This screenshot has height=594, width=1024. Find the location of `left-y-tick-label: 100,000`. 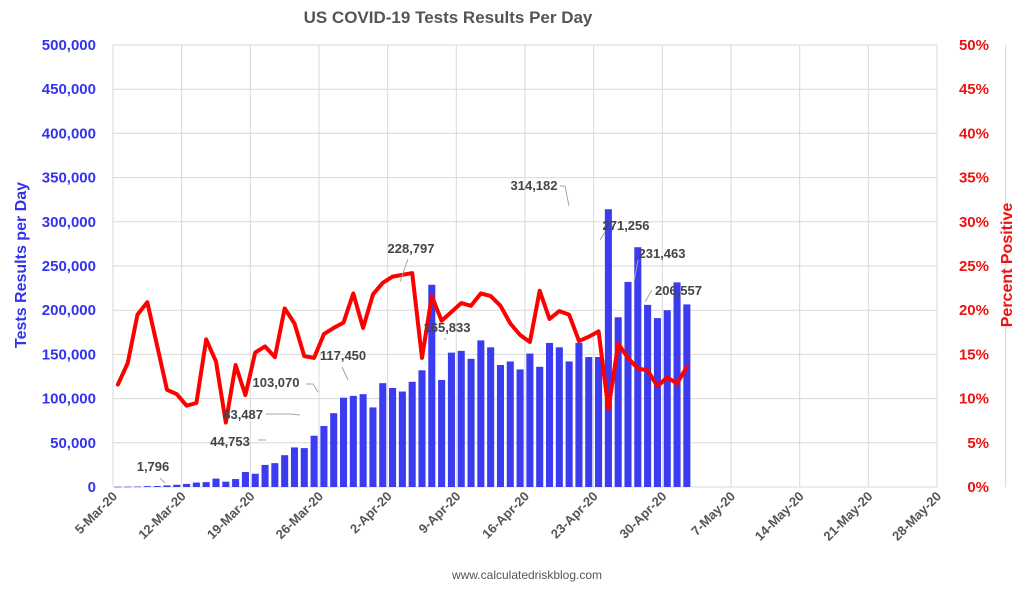

left-y-tick-label: 100,000 is located at coordinates (69, 399).